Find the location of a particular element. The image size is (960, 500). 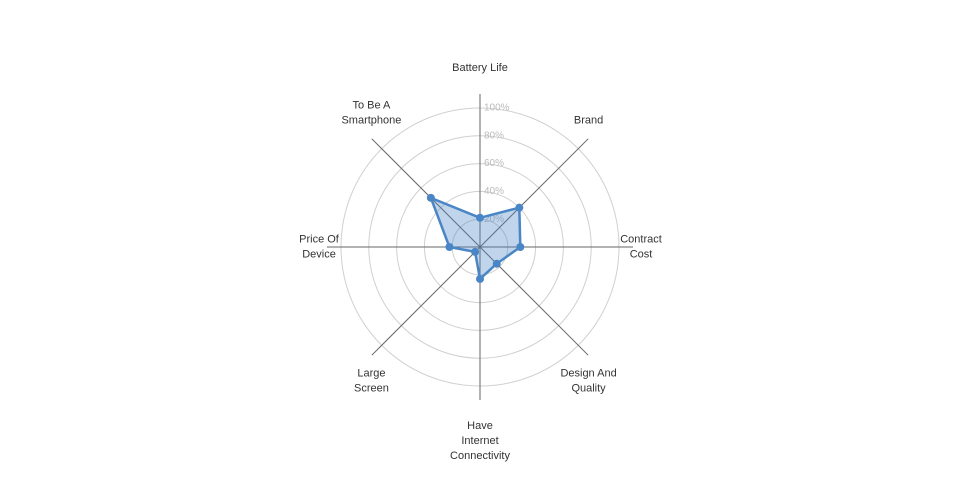

axis-label: Large Screen is located at coordinates (371, 380).